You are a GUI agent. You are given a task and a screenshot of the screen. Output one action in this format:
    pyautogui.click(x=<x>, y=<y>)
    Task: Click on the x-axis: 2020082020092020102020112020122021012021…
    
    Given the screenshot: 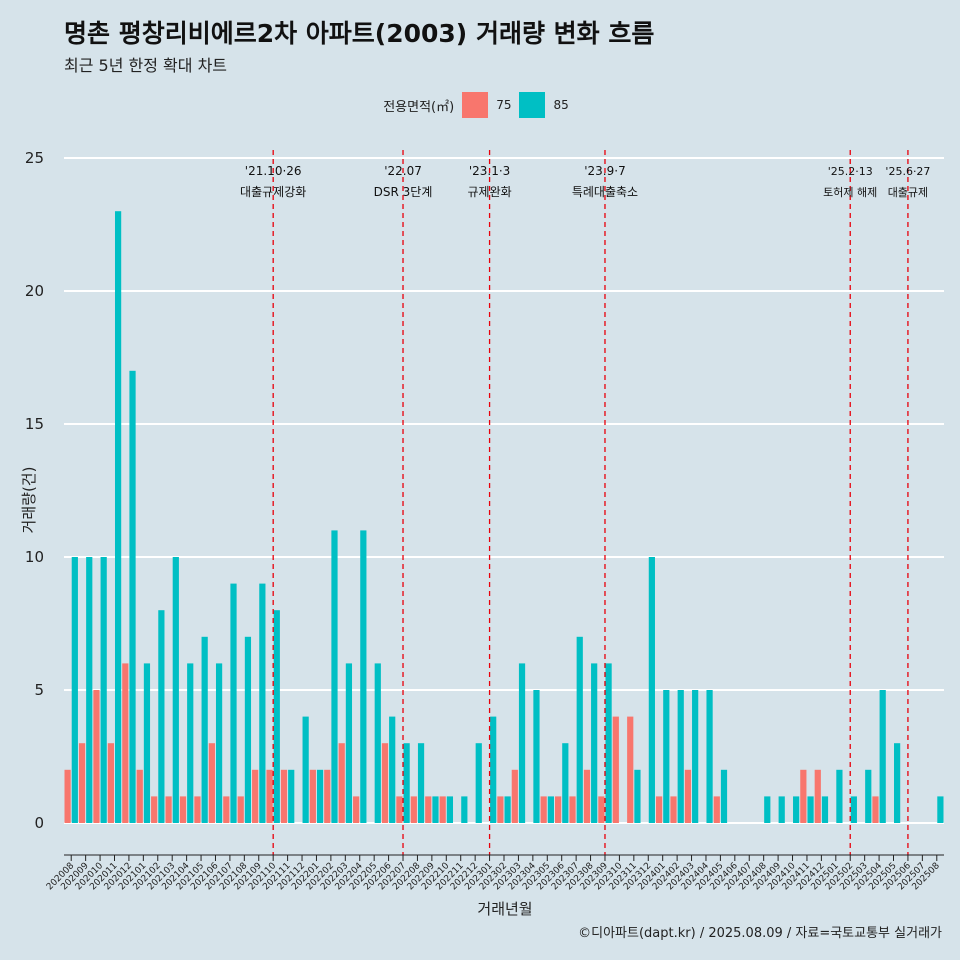 What is the action you would take?
    pyautogui.click(x=494, y=873)
    